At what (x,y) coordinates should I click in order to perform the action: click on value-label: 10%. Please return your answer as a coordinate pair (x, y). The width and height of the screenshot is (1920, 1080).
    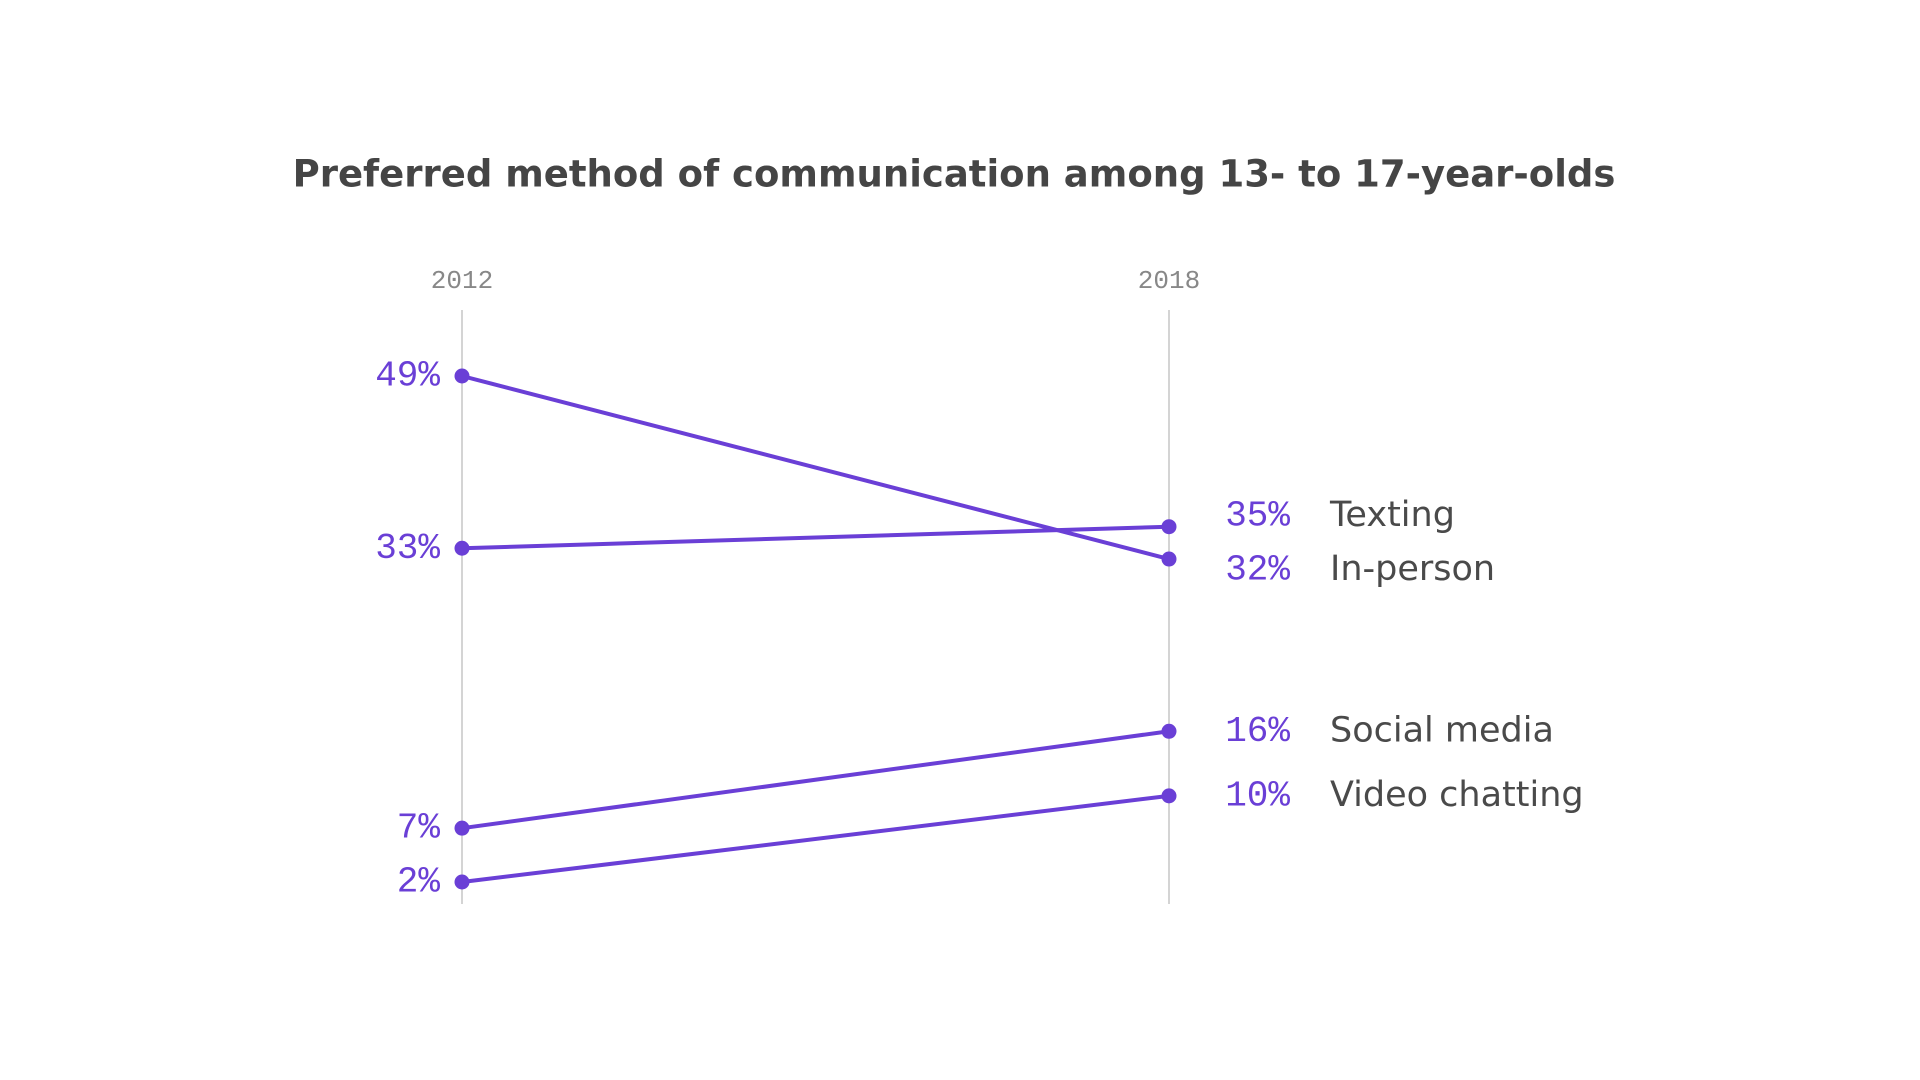
    Looking at the image, I should click on (1257, 795).